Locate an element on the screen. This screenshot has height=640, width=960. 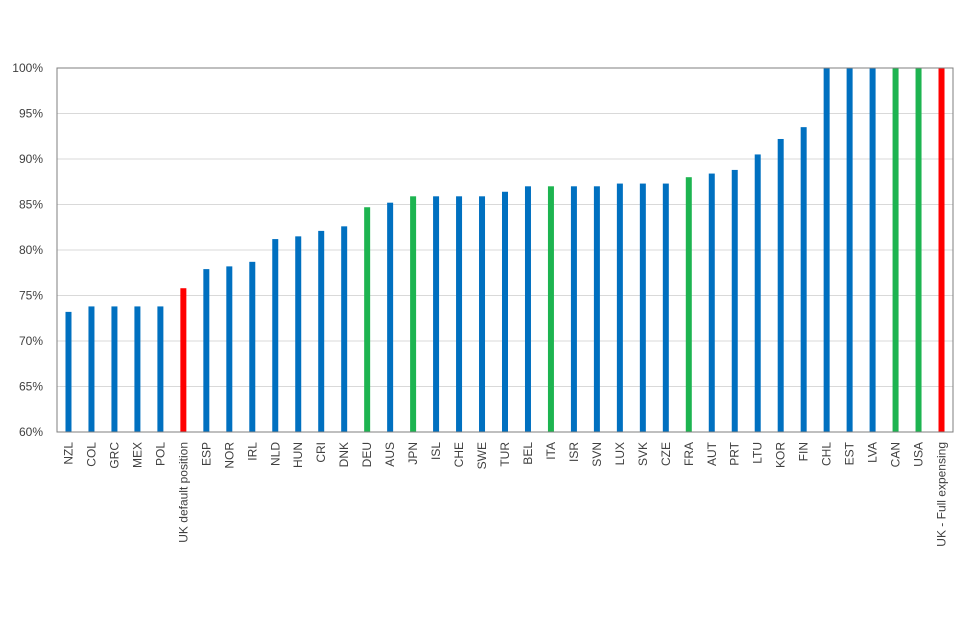
bar-uk-full-expensing is located at coordinates (941, 250).